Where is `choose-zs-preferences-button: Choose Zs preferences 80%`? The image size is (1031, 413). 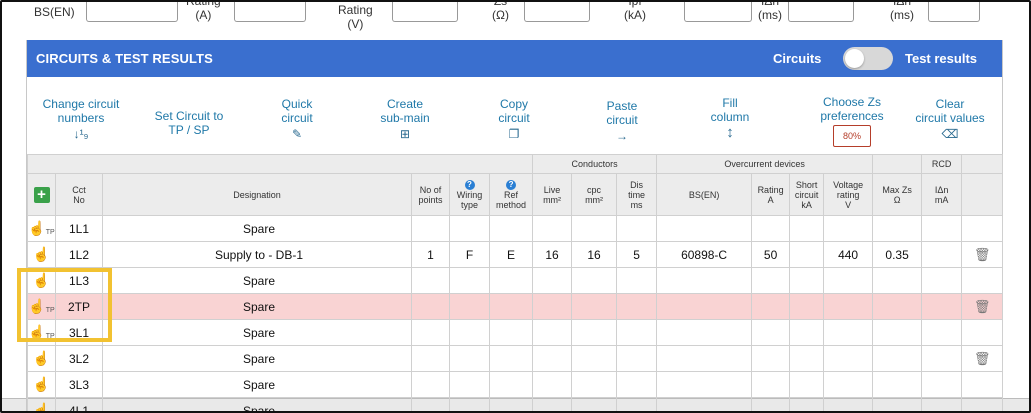 choose-zs-preferences-button: Choose Zs preferences 80% is located at coordinates (852, 121).